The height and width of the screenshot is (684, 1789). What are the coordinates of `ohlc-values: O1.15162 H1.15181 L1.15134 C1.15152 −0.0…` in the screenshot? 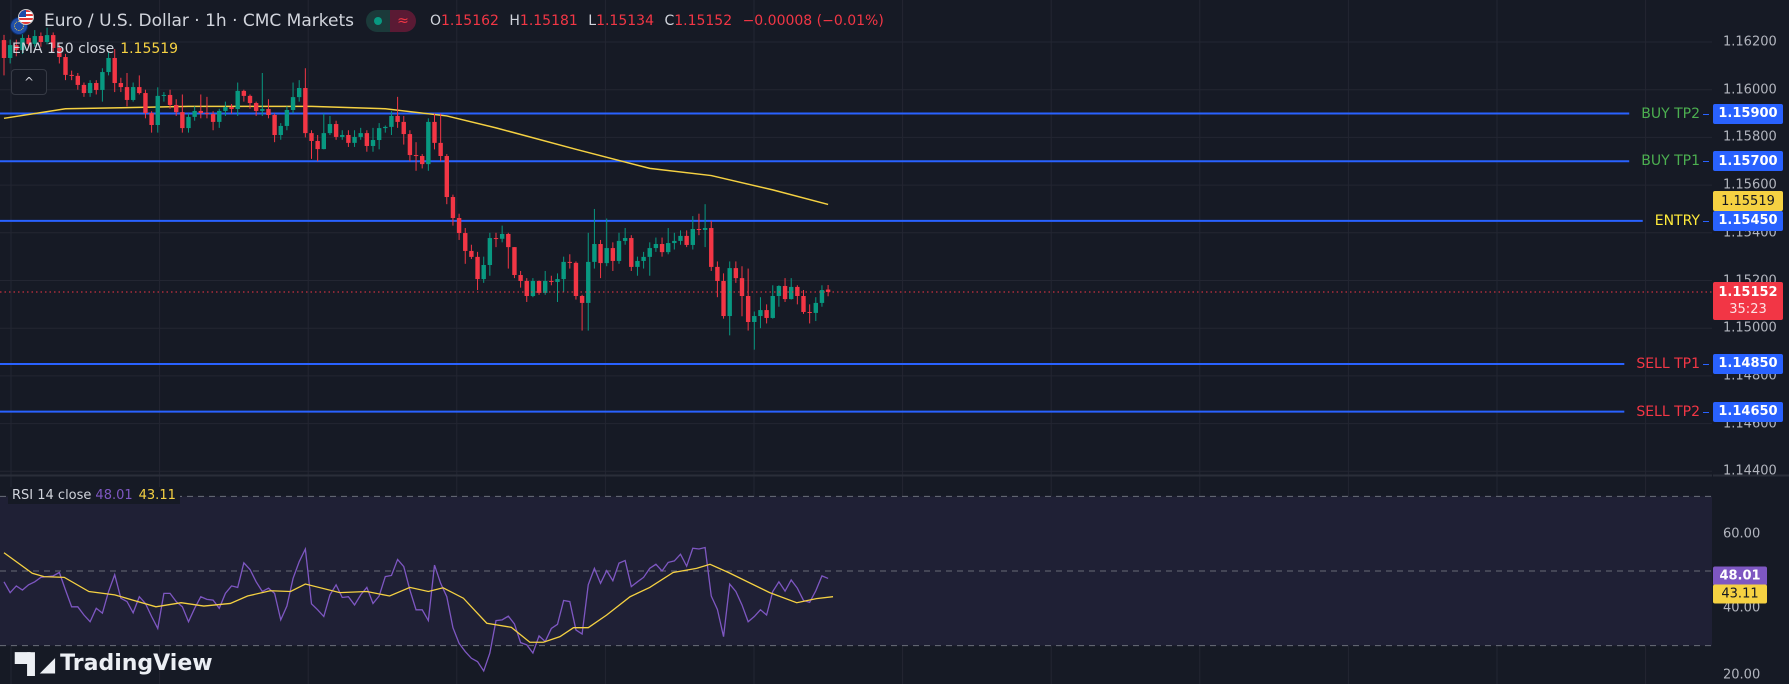 It's located at (660, 21).